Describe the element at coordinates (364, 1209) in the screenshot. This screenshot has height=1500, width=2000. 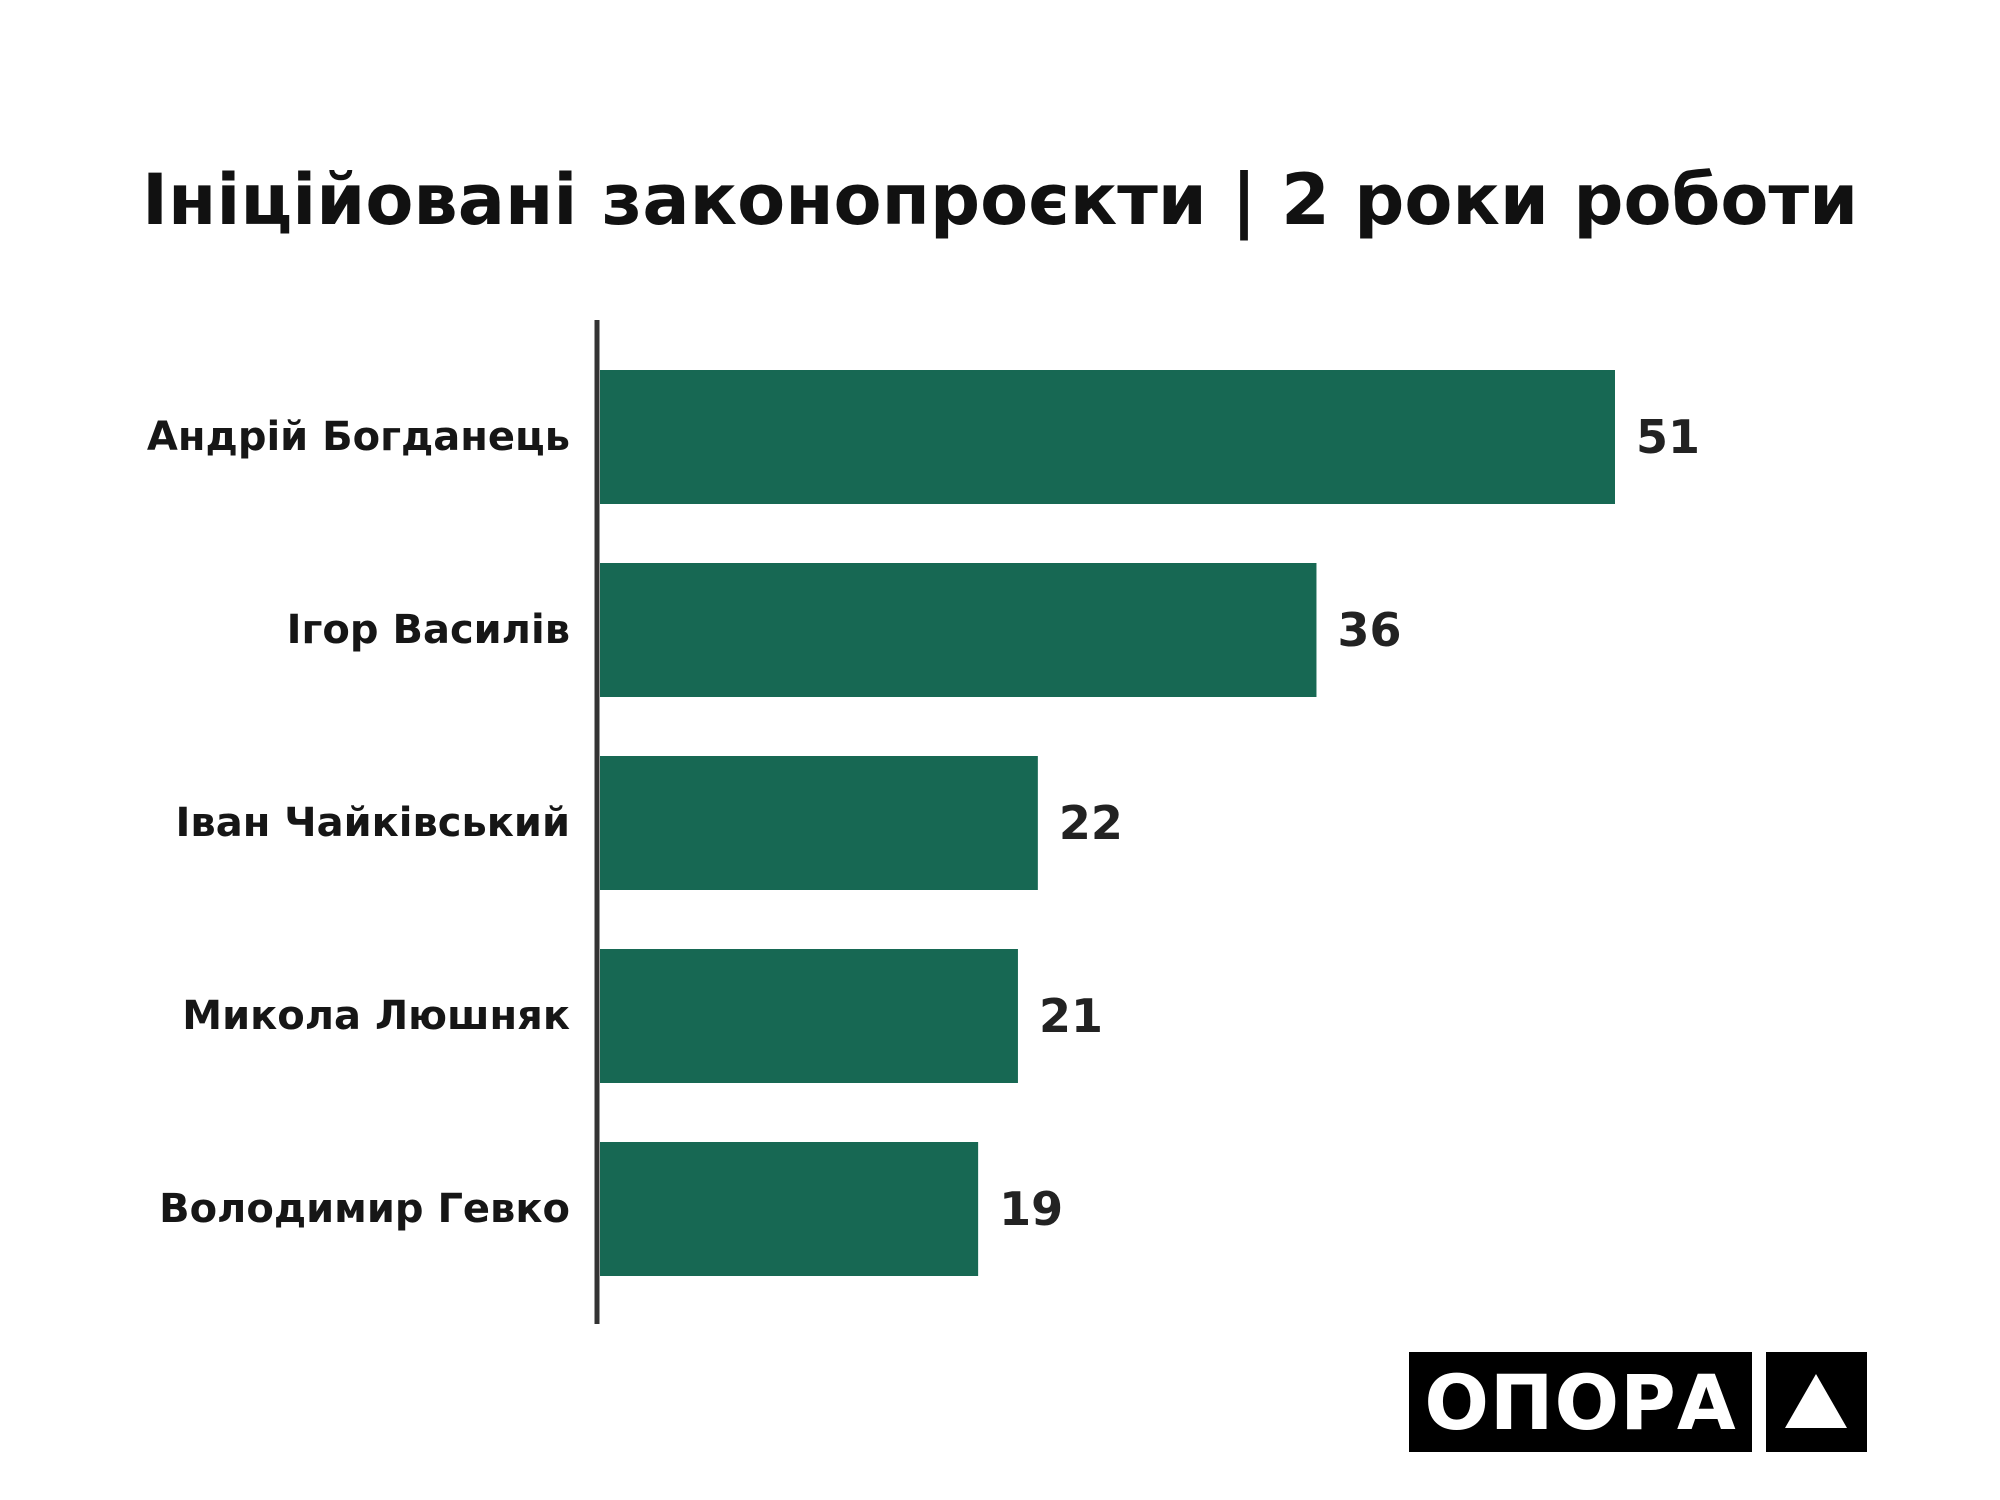
I see `category-label: Володимир Гевко` at that location.